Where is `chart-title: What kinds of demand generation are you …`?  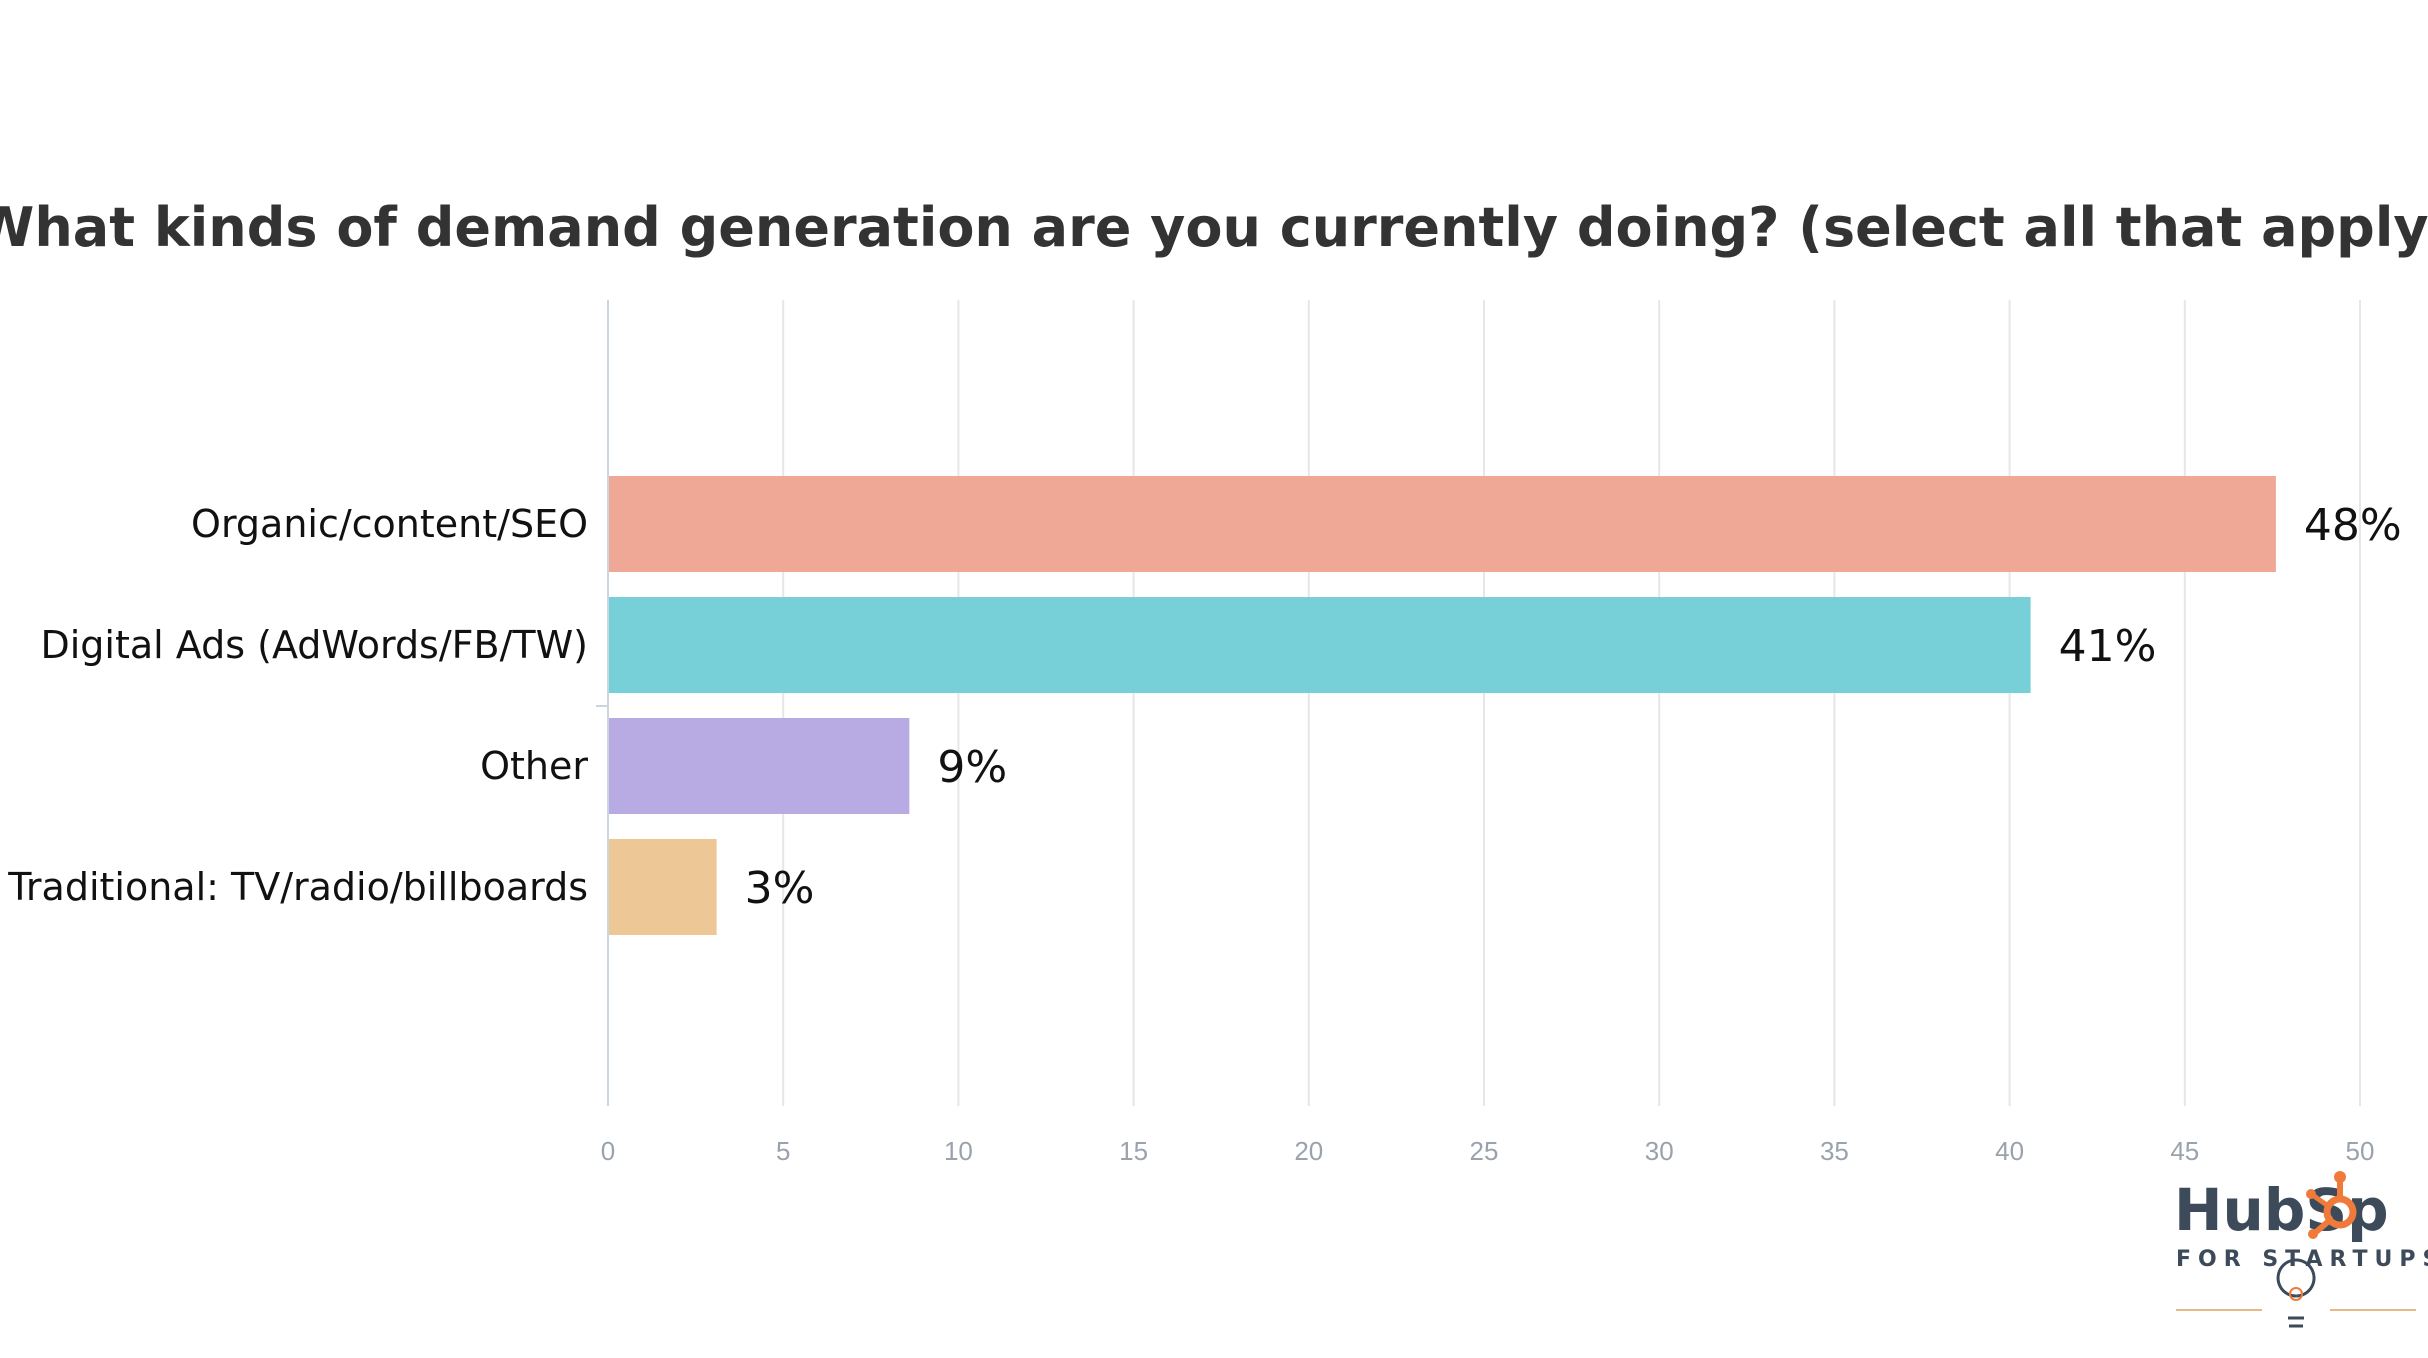
chart-title: What kinds of demand generation are you … is located at coordinates (1214, 227).